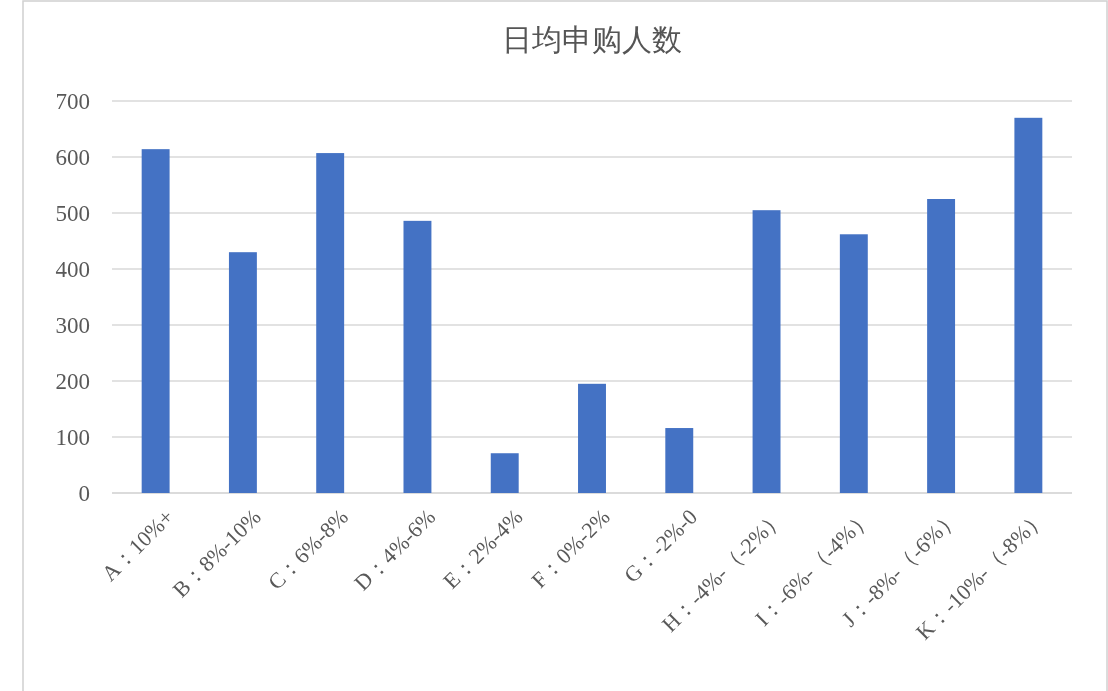  What do you see at coordinates (72, 437) in the screenshot?
I see `y-tick-label: 100` at bounding box center [72, 437].